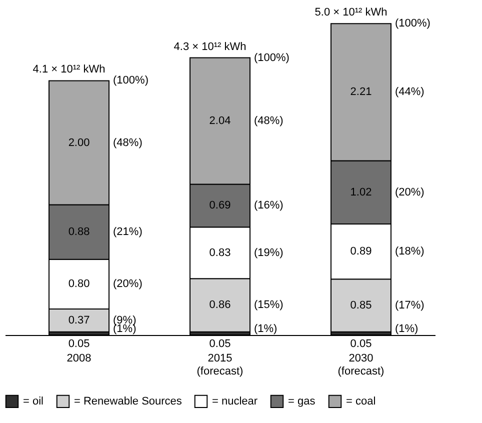 Image resolution: width=482 pixels, height=423 pixels. Describe the element at coordinates (220, 121) in the screenshot. I see `data-label: 2.04` at that location.